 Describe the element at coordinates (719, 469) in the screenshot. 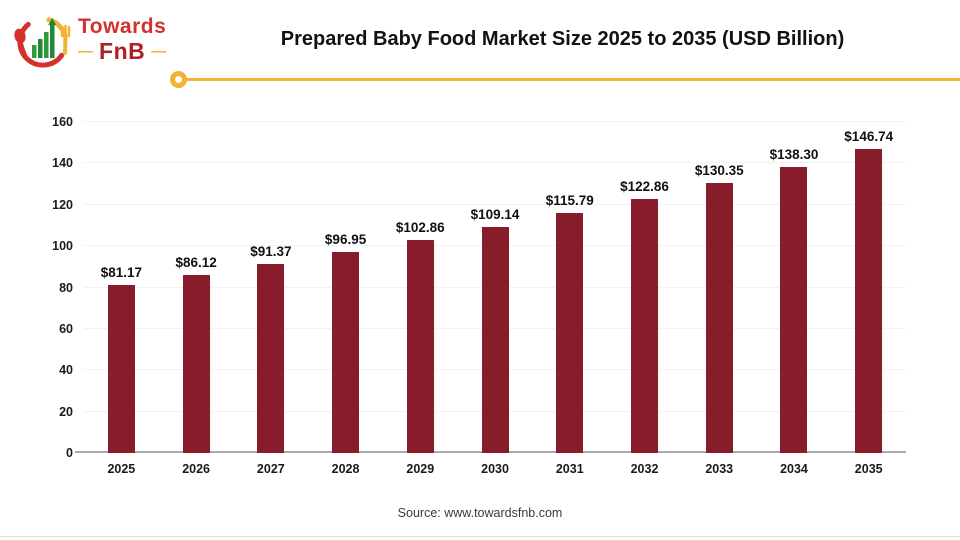

I see `x-tick-label: 2033` at that location.